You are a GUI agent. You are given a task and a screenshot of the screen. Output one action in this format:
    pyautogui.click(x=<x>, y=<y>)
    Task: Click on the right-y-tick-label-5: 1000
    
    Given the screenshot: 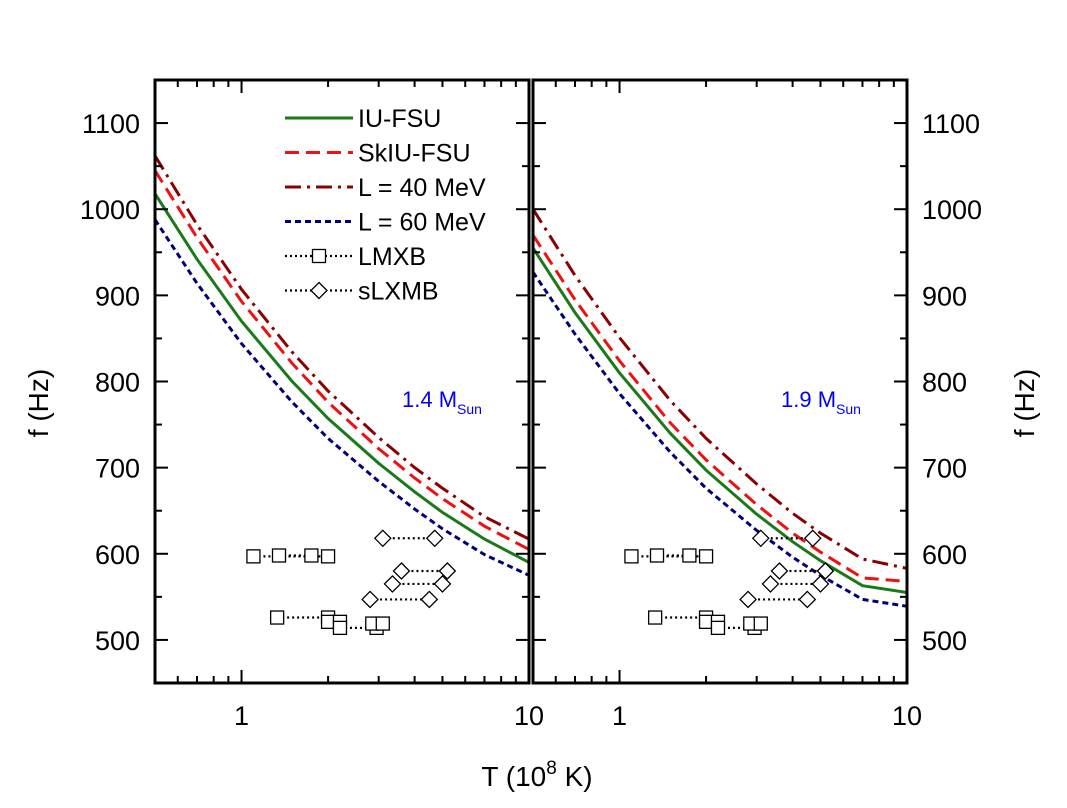 What is the action you would take?
    pyautogui.click(x=952, y=210)
    